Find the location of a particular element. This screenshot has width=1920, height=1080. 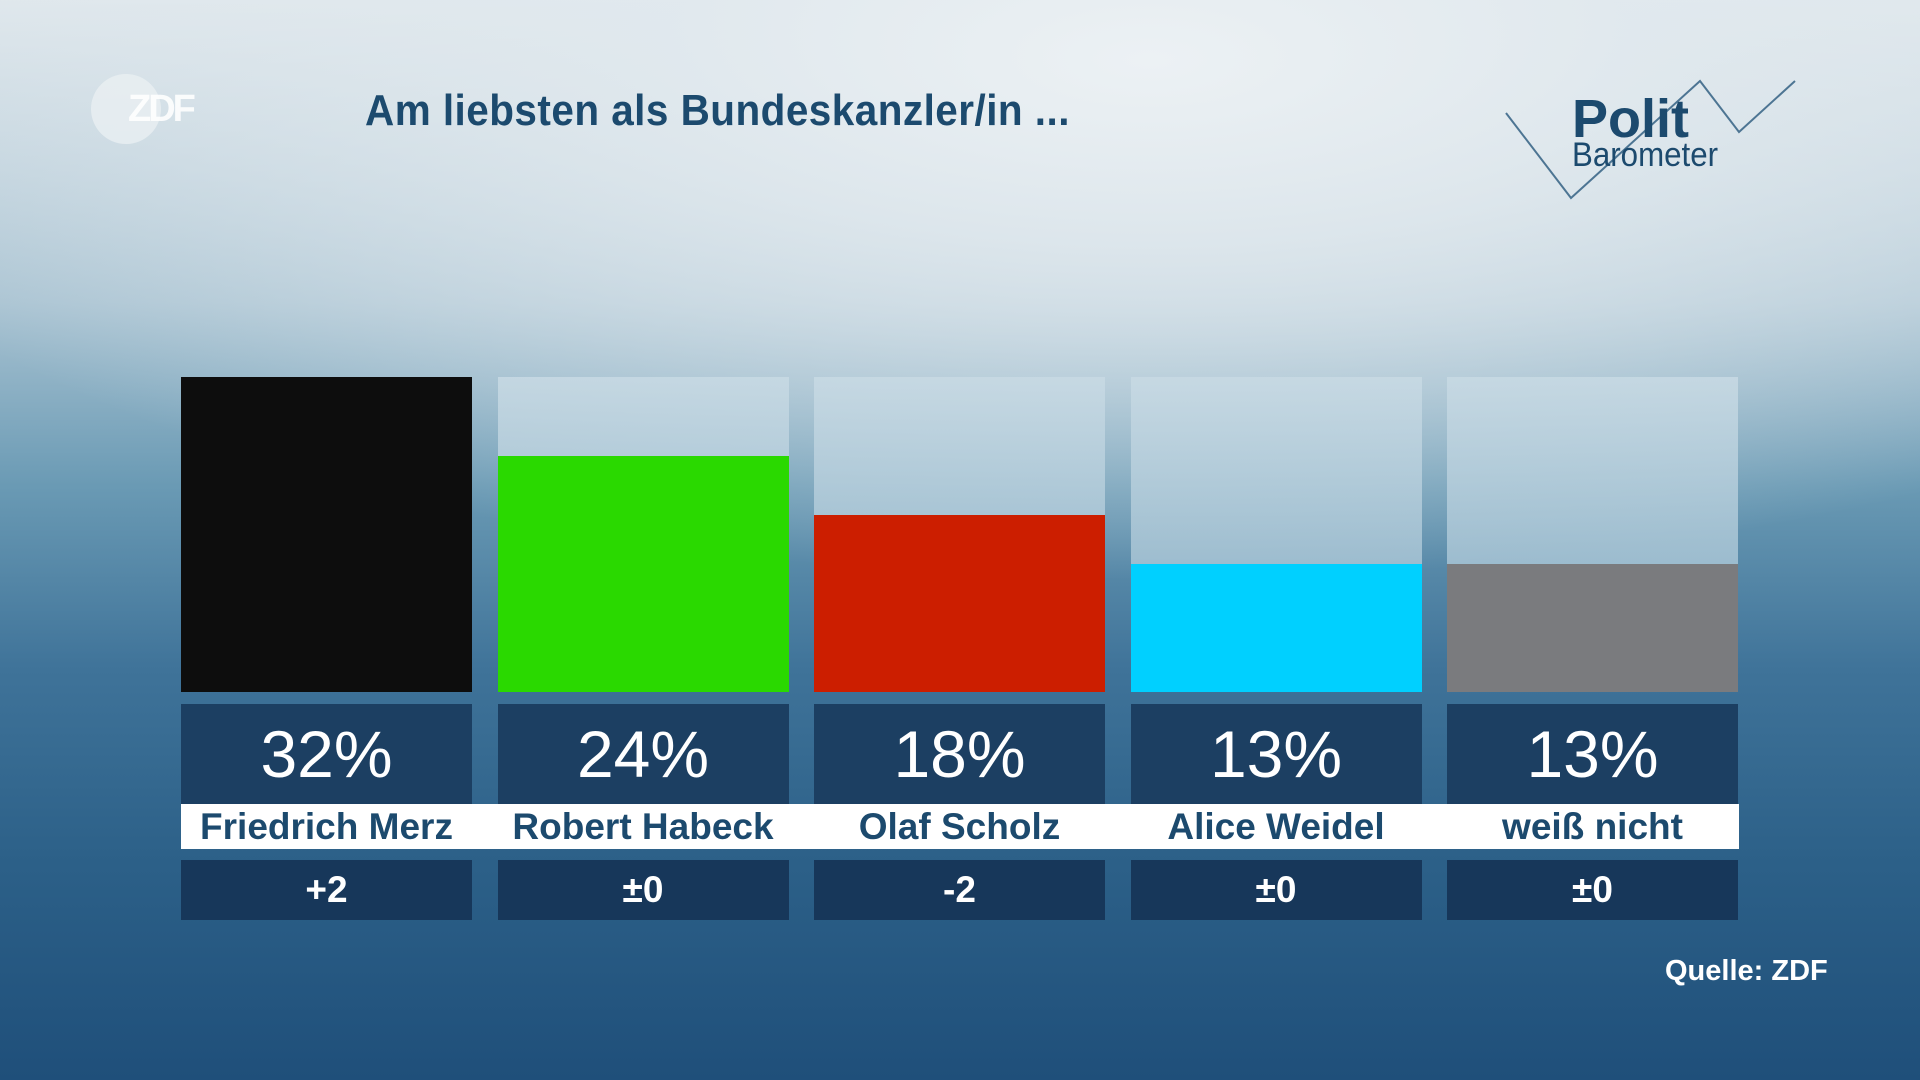

category-label: Olaf Scholz is located at coordinates (959, 826).